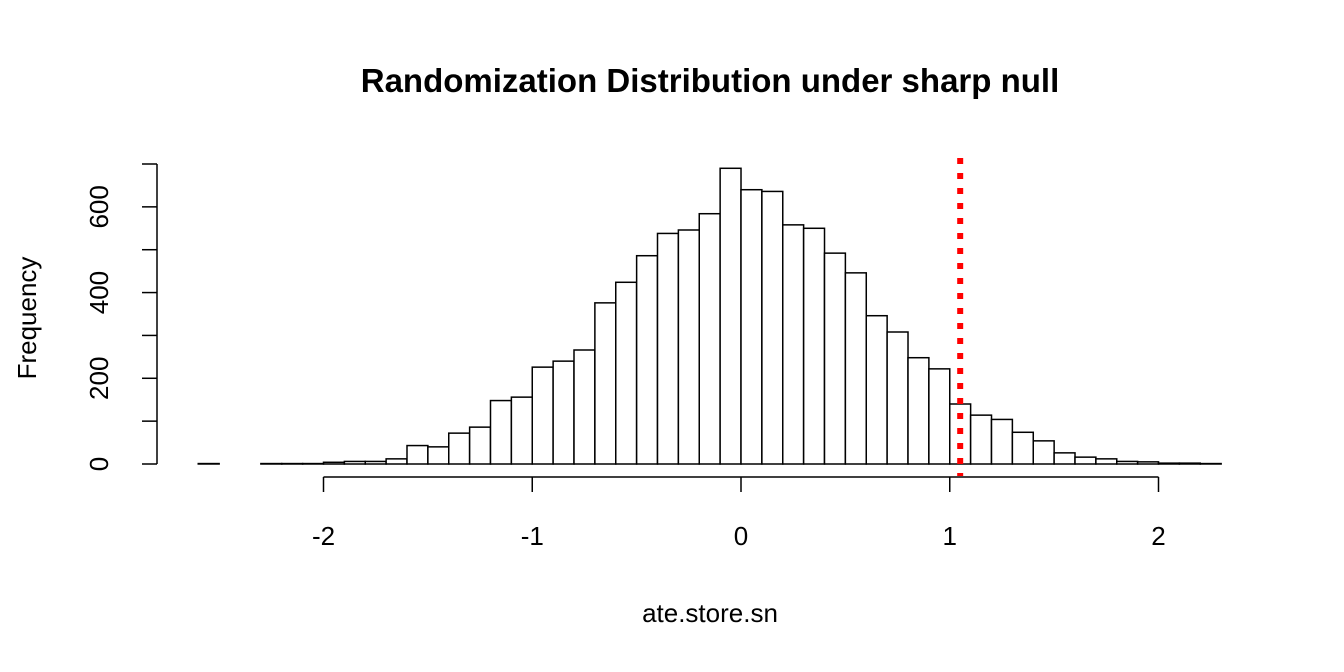 This screenshot has height=672, width=1344. I want to click on x-axis: -2 -1 0 1 2, so click(739, 513).